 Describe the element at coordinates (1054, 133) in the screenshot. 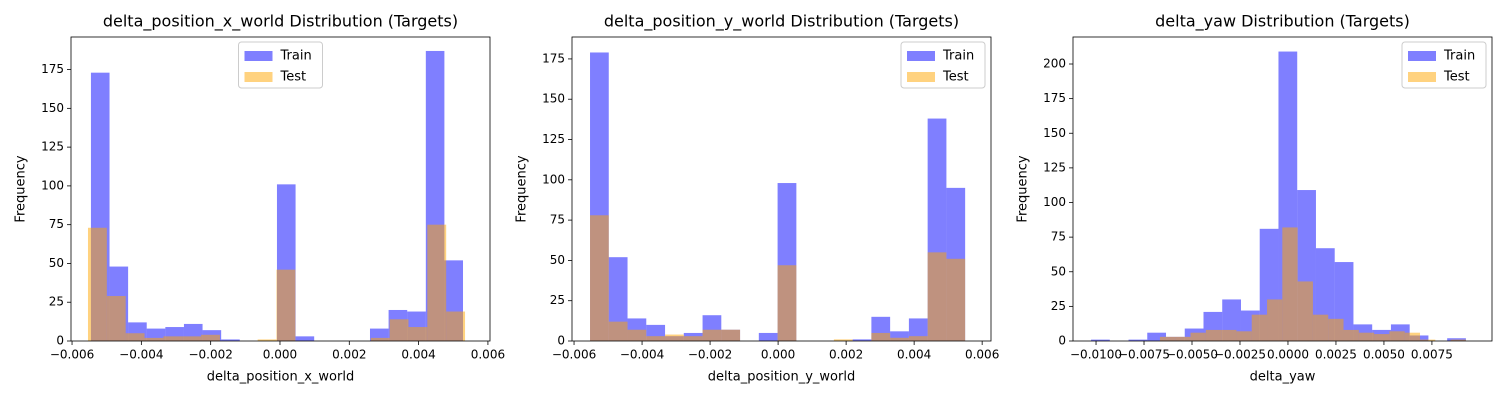

I see `y-tick-label: 150` at that location.